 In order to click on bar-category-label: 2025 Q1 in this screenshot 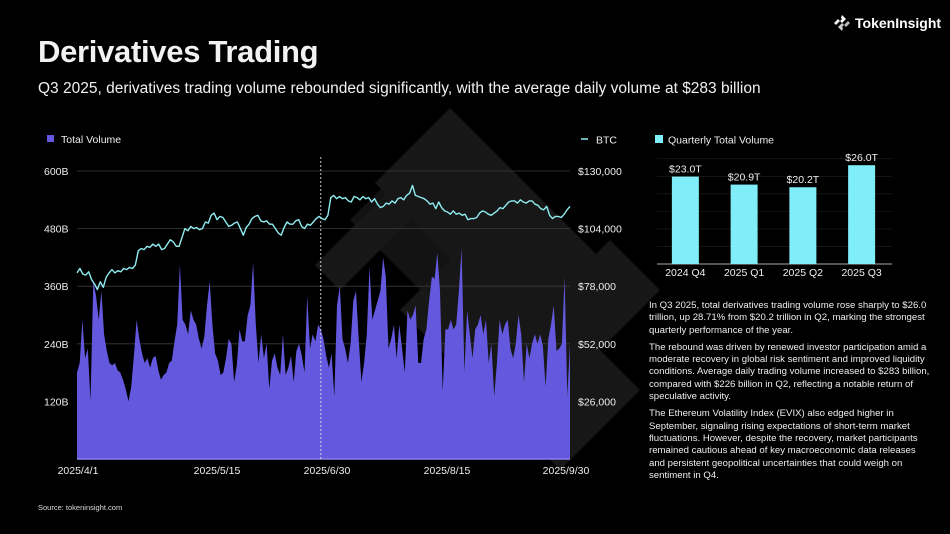, I will do `click(744, 273)`.